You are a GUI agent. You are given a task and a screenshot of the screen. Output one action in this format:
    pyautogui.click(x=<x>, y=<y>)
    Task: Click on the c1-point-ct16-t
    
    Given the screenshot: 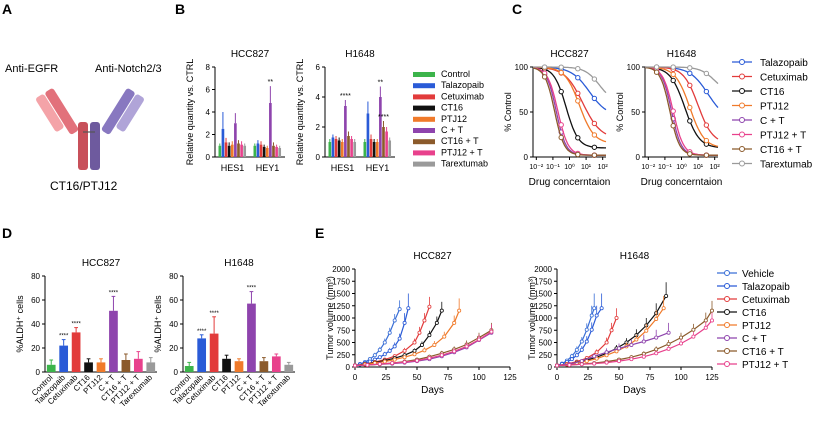 What is the action you would take?
    pyautogui.click(x=578, y=154)
    